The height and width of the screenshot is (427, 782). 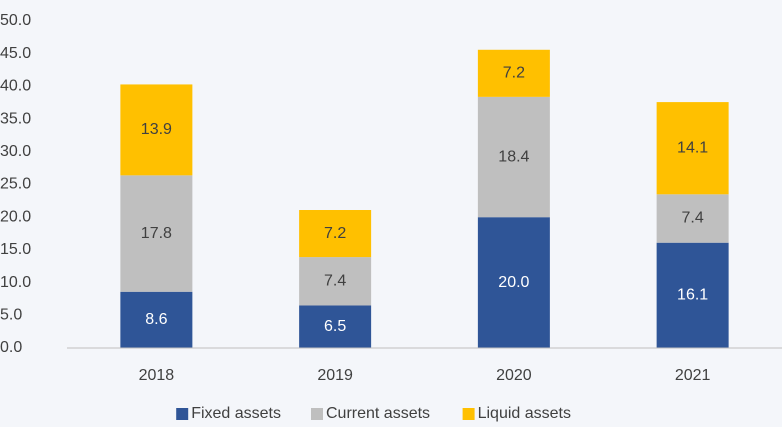 I want to click on data-label: 6.5, so click(x=335, y=326).